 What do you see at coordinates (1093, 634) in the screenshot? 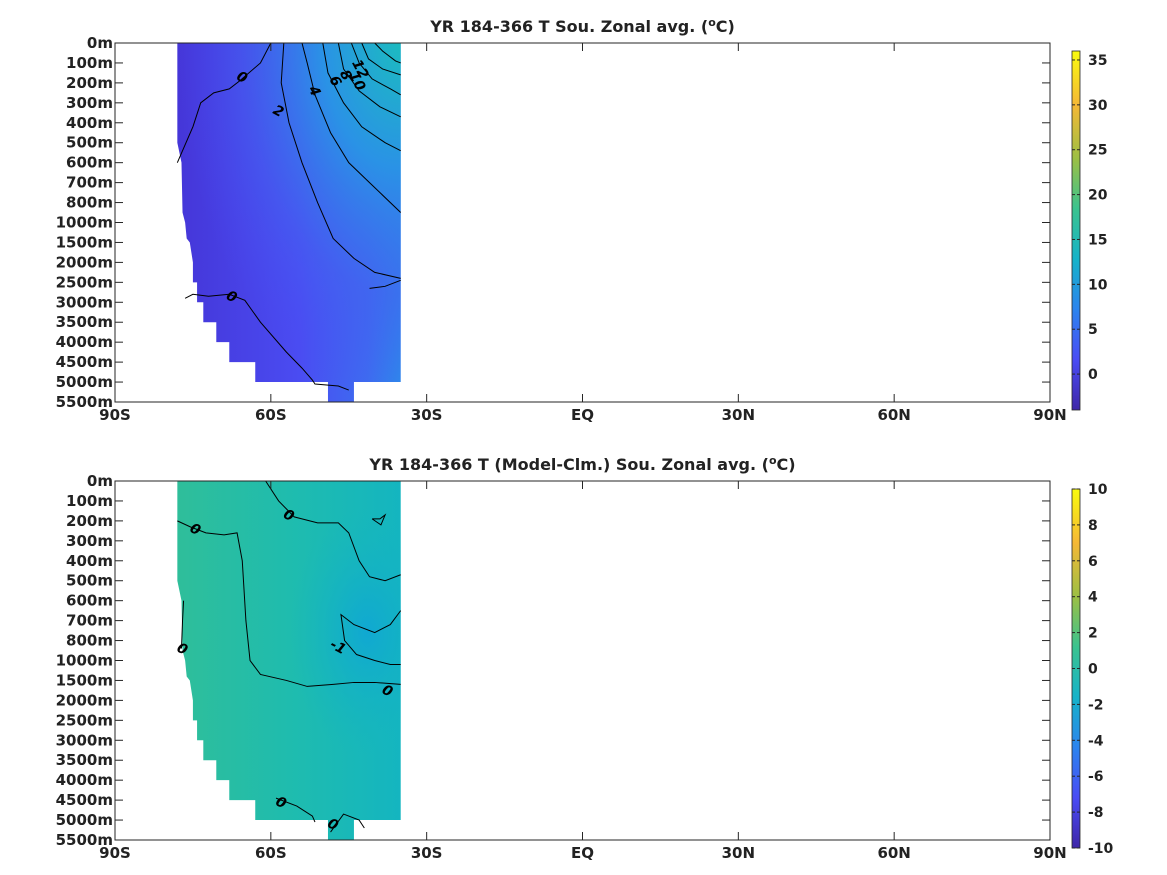
I see `colorbar-tick-label: 2` at bounding box center [1093, 634].